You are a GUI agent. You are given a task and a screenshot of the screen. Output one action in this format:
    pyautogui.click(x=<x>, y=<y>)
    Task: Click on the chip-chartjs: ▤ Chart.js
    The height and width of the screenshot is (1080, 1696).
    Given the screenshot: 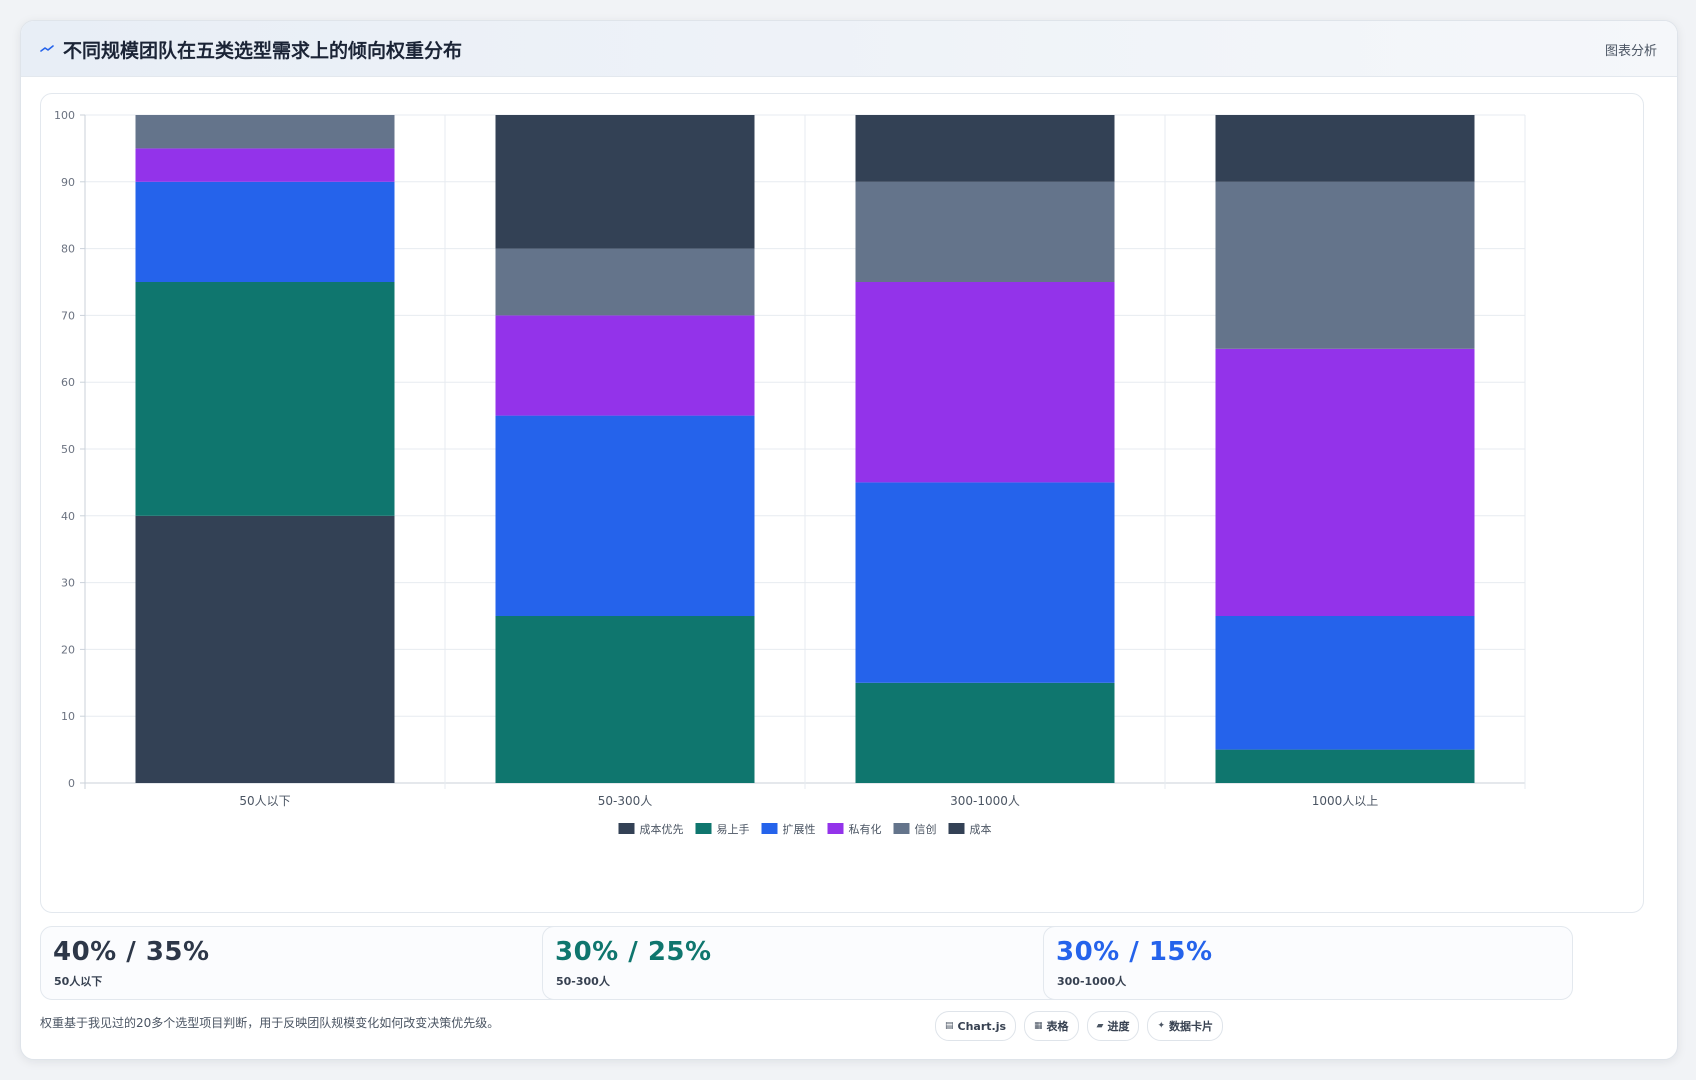 What is the action you would take?
    pyautogui.click(x=976, y=1026)
    